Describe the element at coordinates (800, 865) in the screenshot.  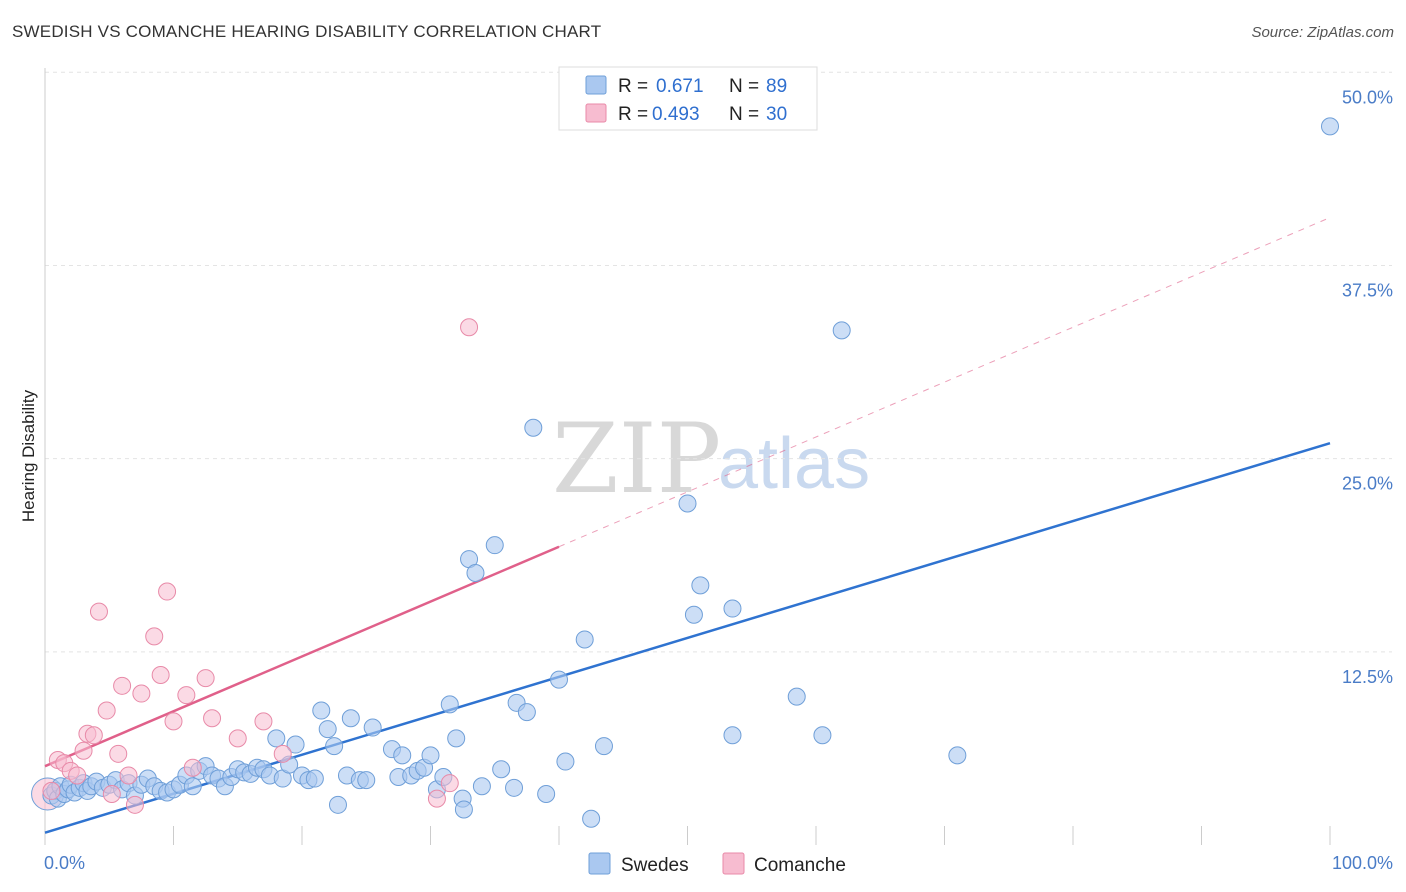
I see `bottom-legend-label-comanche: Comanche` at that location.